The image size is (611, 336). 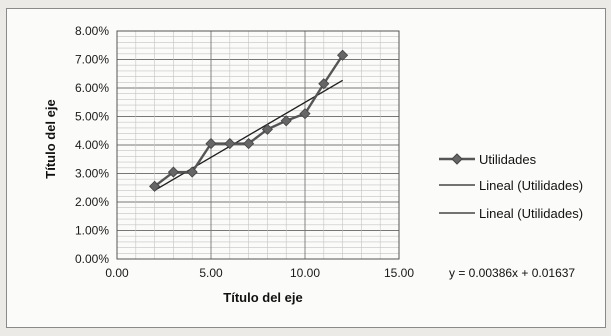 What do you see at coordinates (92, 174) in the screenshot?
I see `y-tick-label: 3.00%` at bounding box center [92, 174].